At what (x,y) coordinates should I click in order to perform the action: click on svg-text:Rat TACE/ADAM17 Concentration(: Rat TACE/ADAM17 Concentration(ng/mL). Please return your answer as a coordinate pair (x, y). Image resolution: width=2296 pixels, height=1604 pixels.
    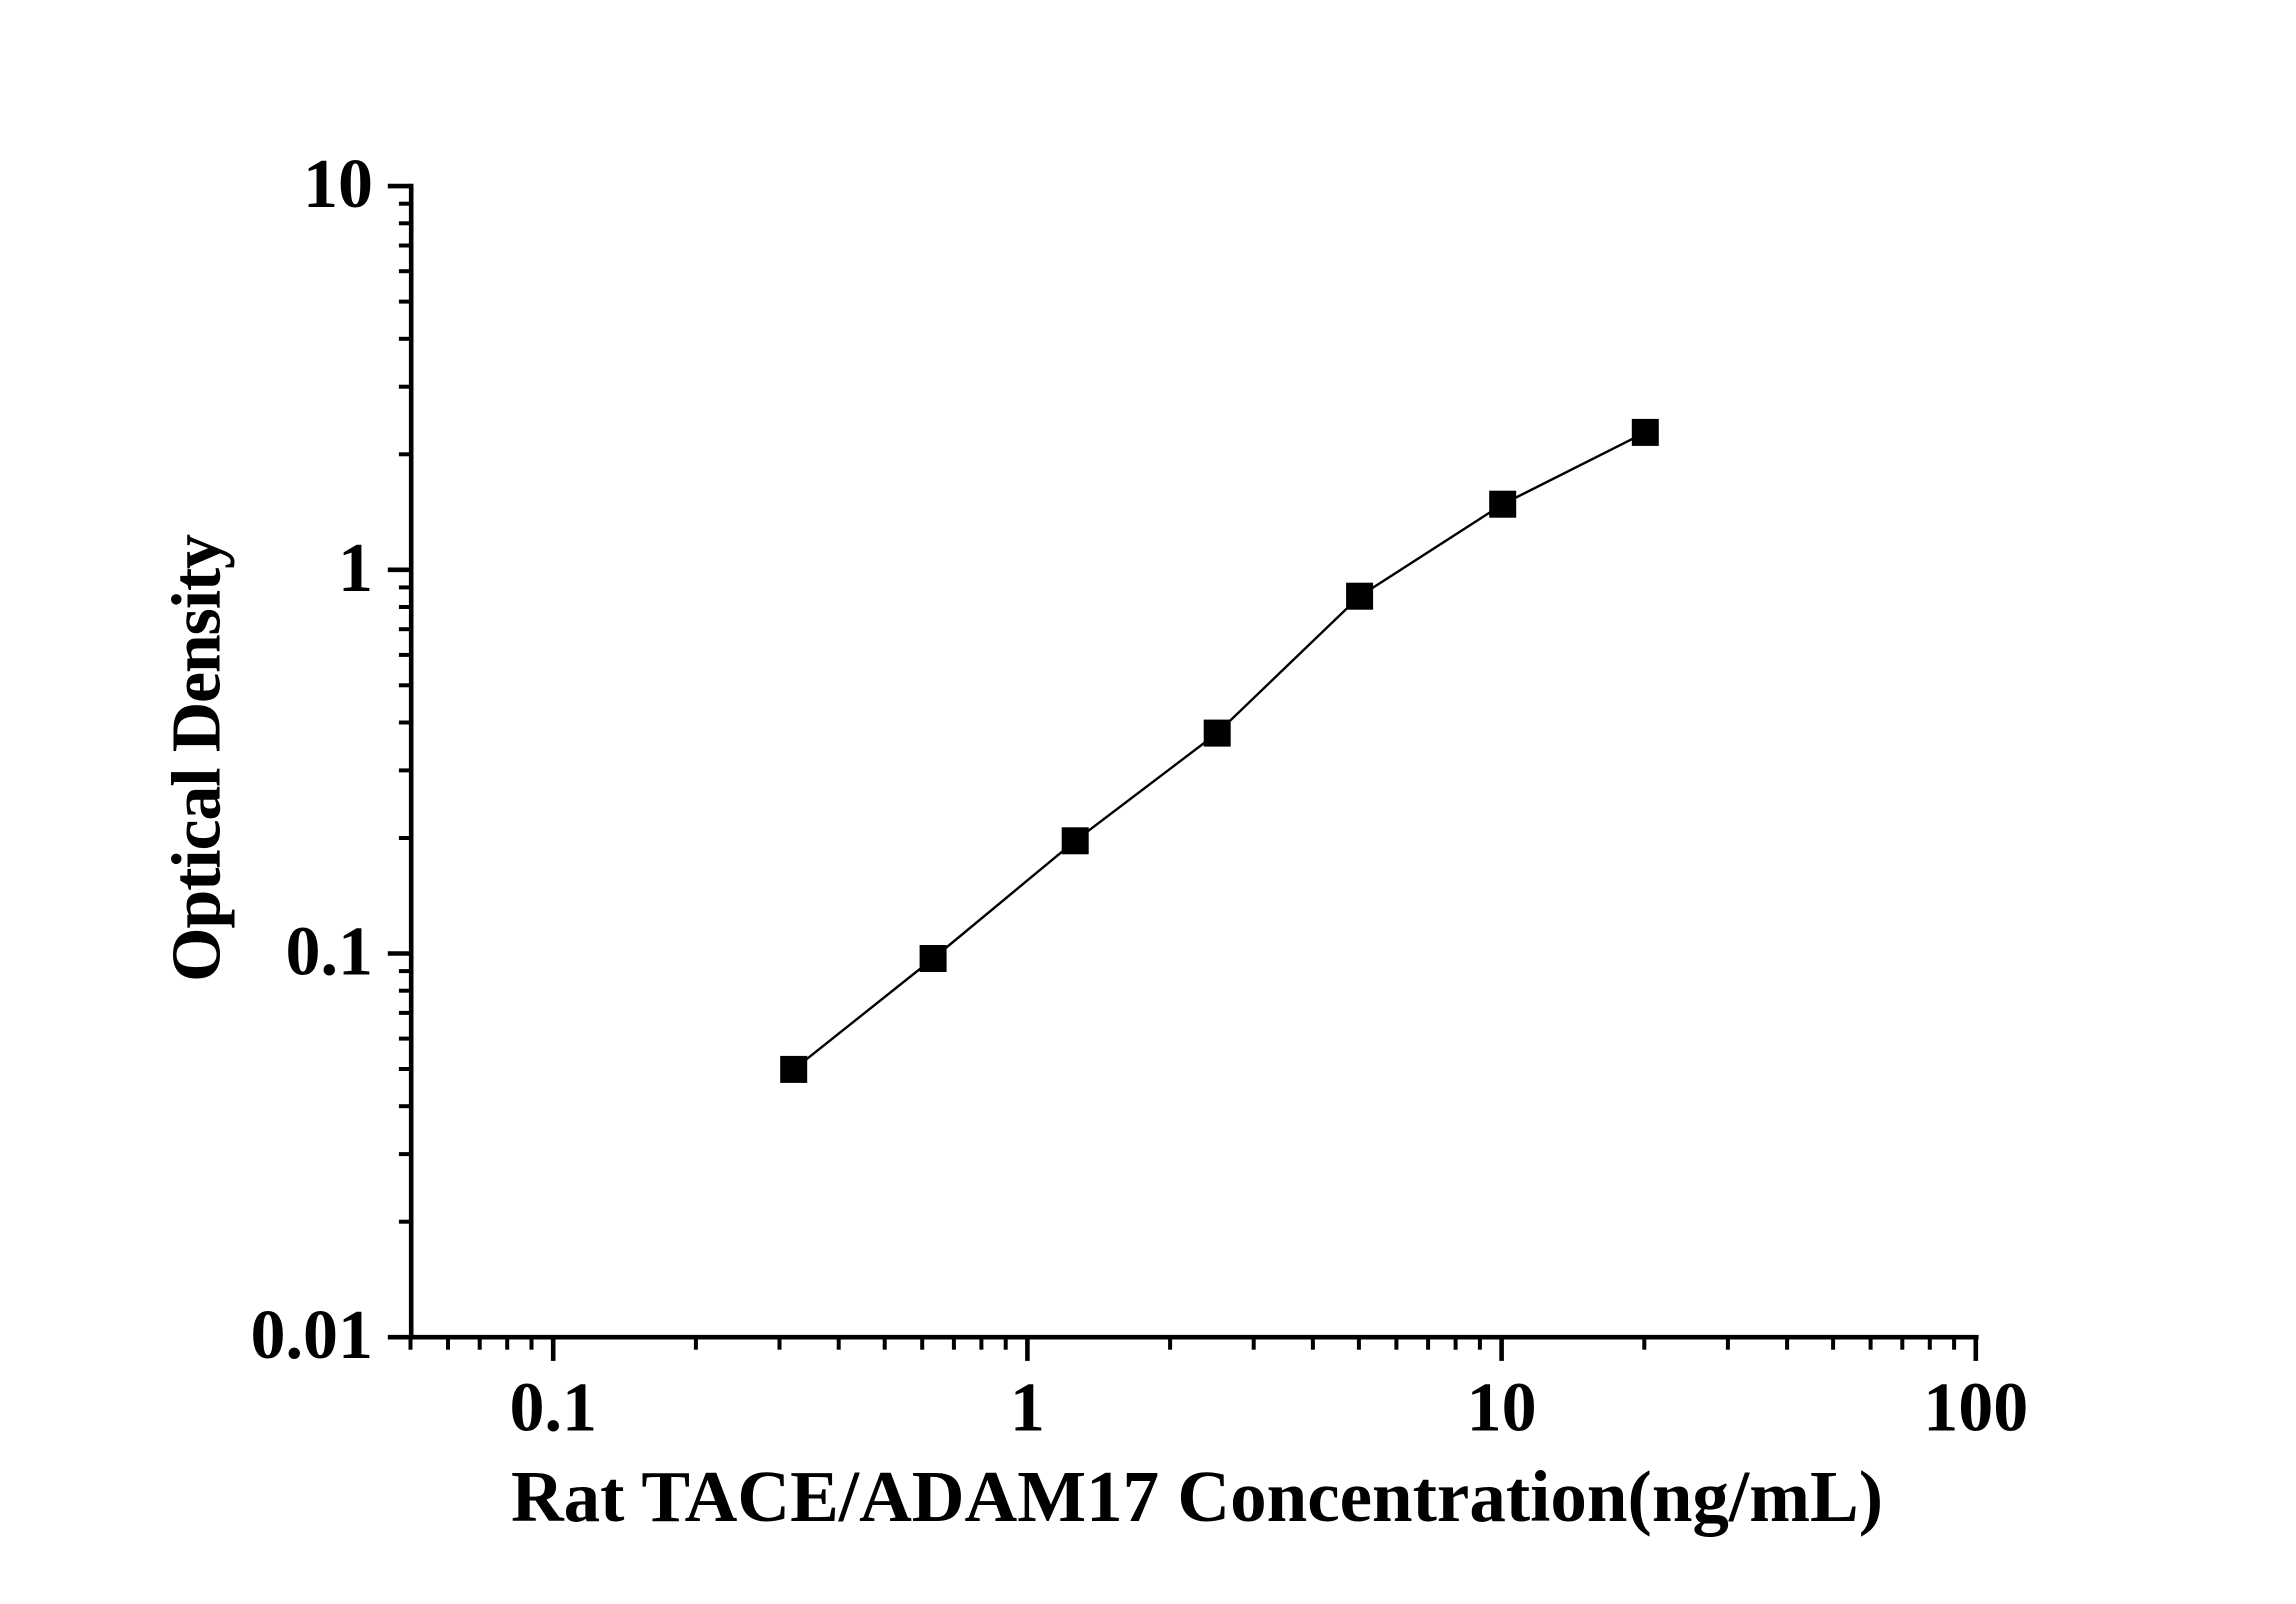
    Looking at the image, I should click on (1197, 1496).